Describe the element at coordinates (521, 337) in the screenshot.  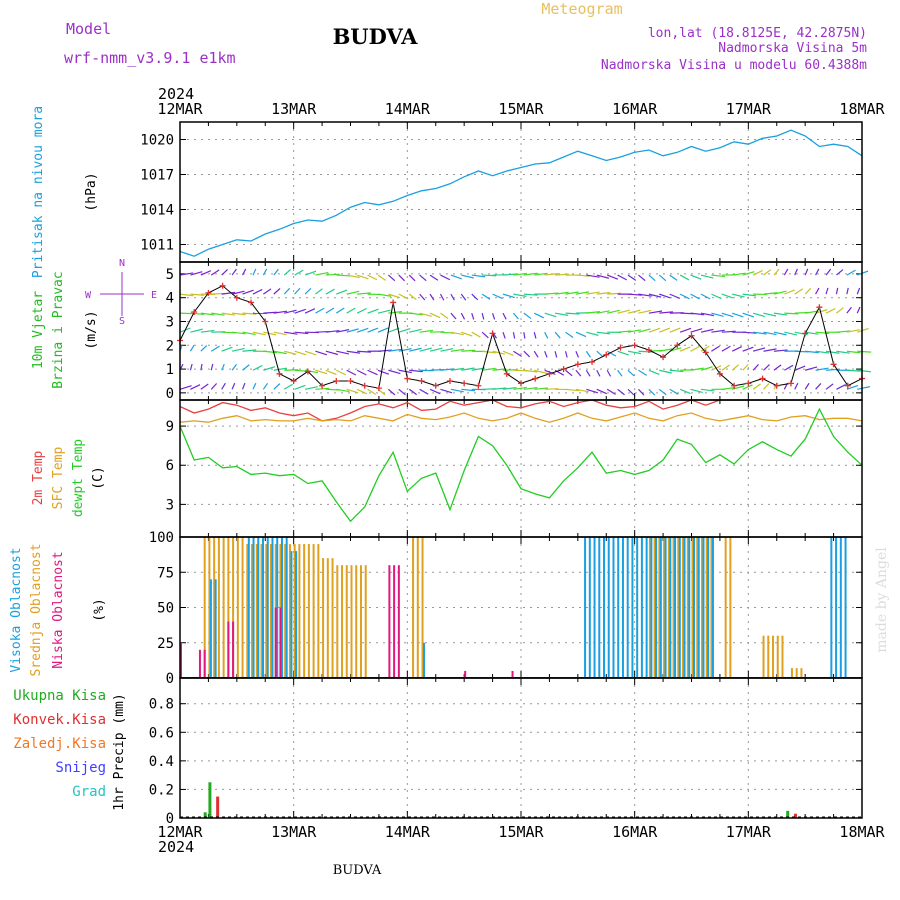
I see `wind-speed-line` at that location.